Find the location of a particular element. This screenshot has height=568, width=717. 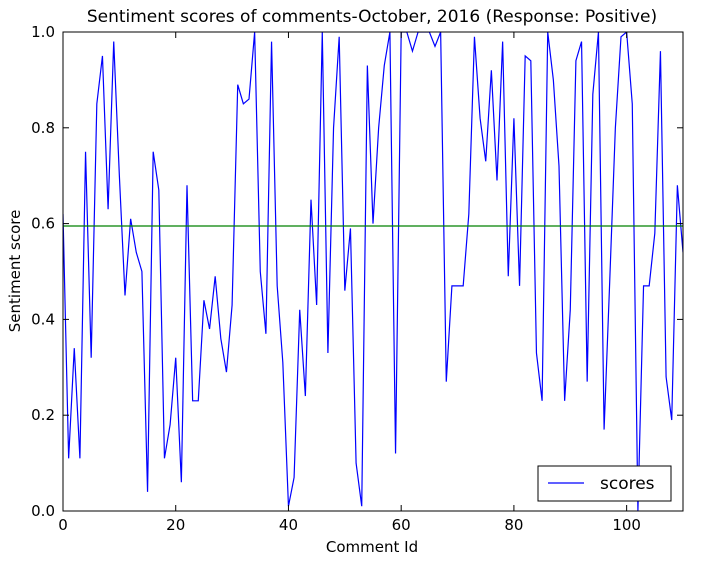

x-axis-label: Comment Id is located at coordinates (372, 547).